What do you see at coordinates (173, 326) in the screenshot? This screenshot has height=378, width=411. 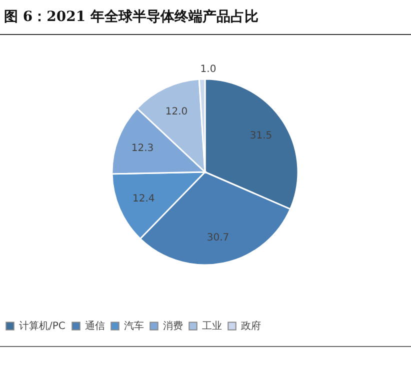 I see `legend-label: 消费` at bounding box center [173, 326].